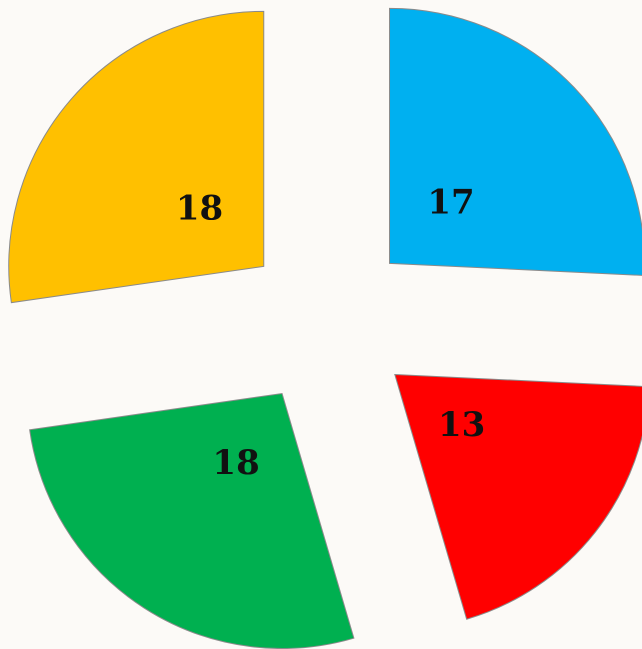 The width and height of the screenshot is (642, 649). What do you see at coordinates (518, 497) in the screenshot?
I see `pie-slice` at bounding box center [518, 497].